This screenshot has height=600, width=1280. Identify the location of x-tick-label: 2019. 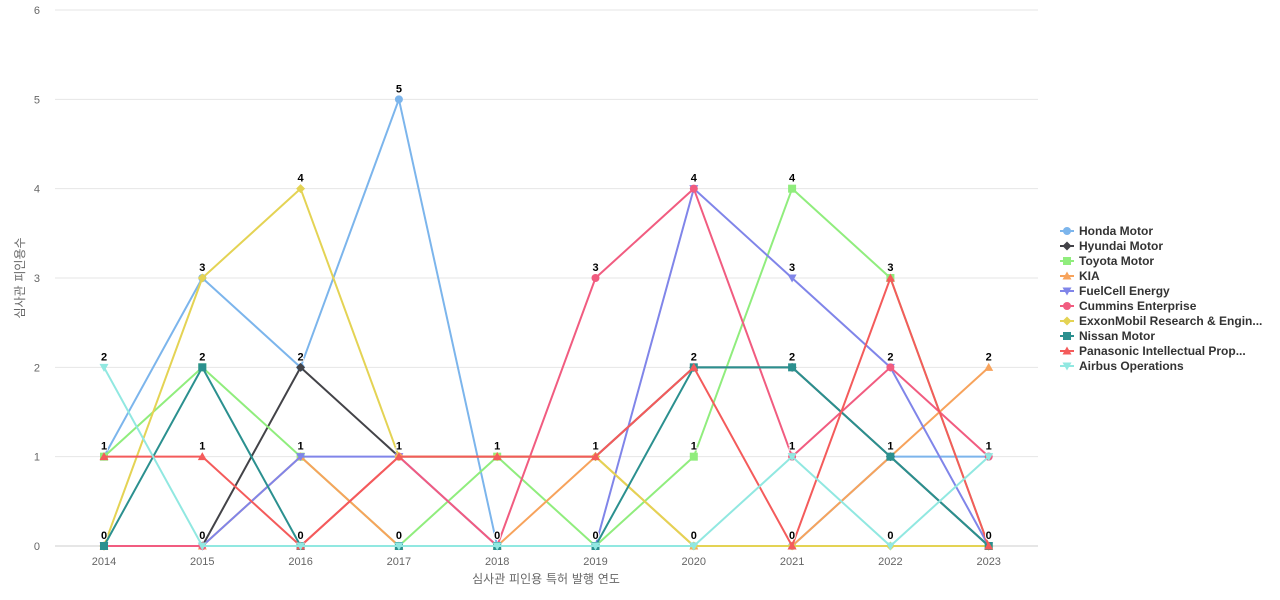
(595, 562).